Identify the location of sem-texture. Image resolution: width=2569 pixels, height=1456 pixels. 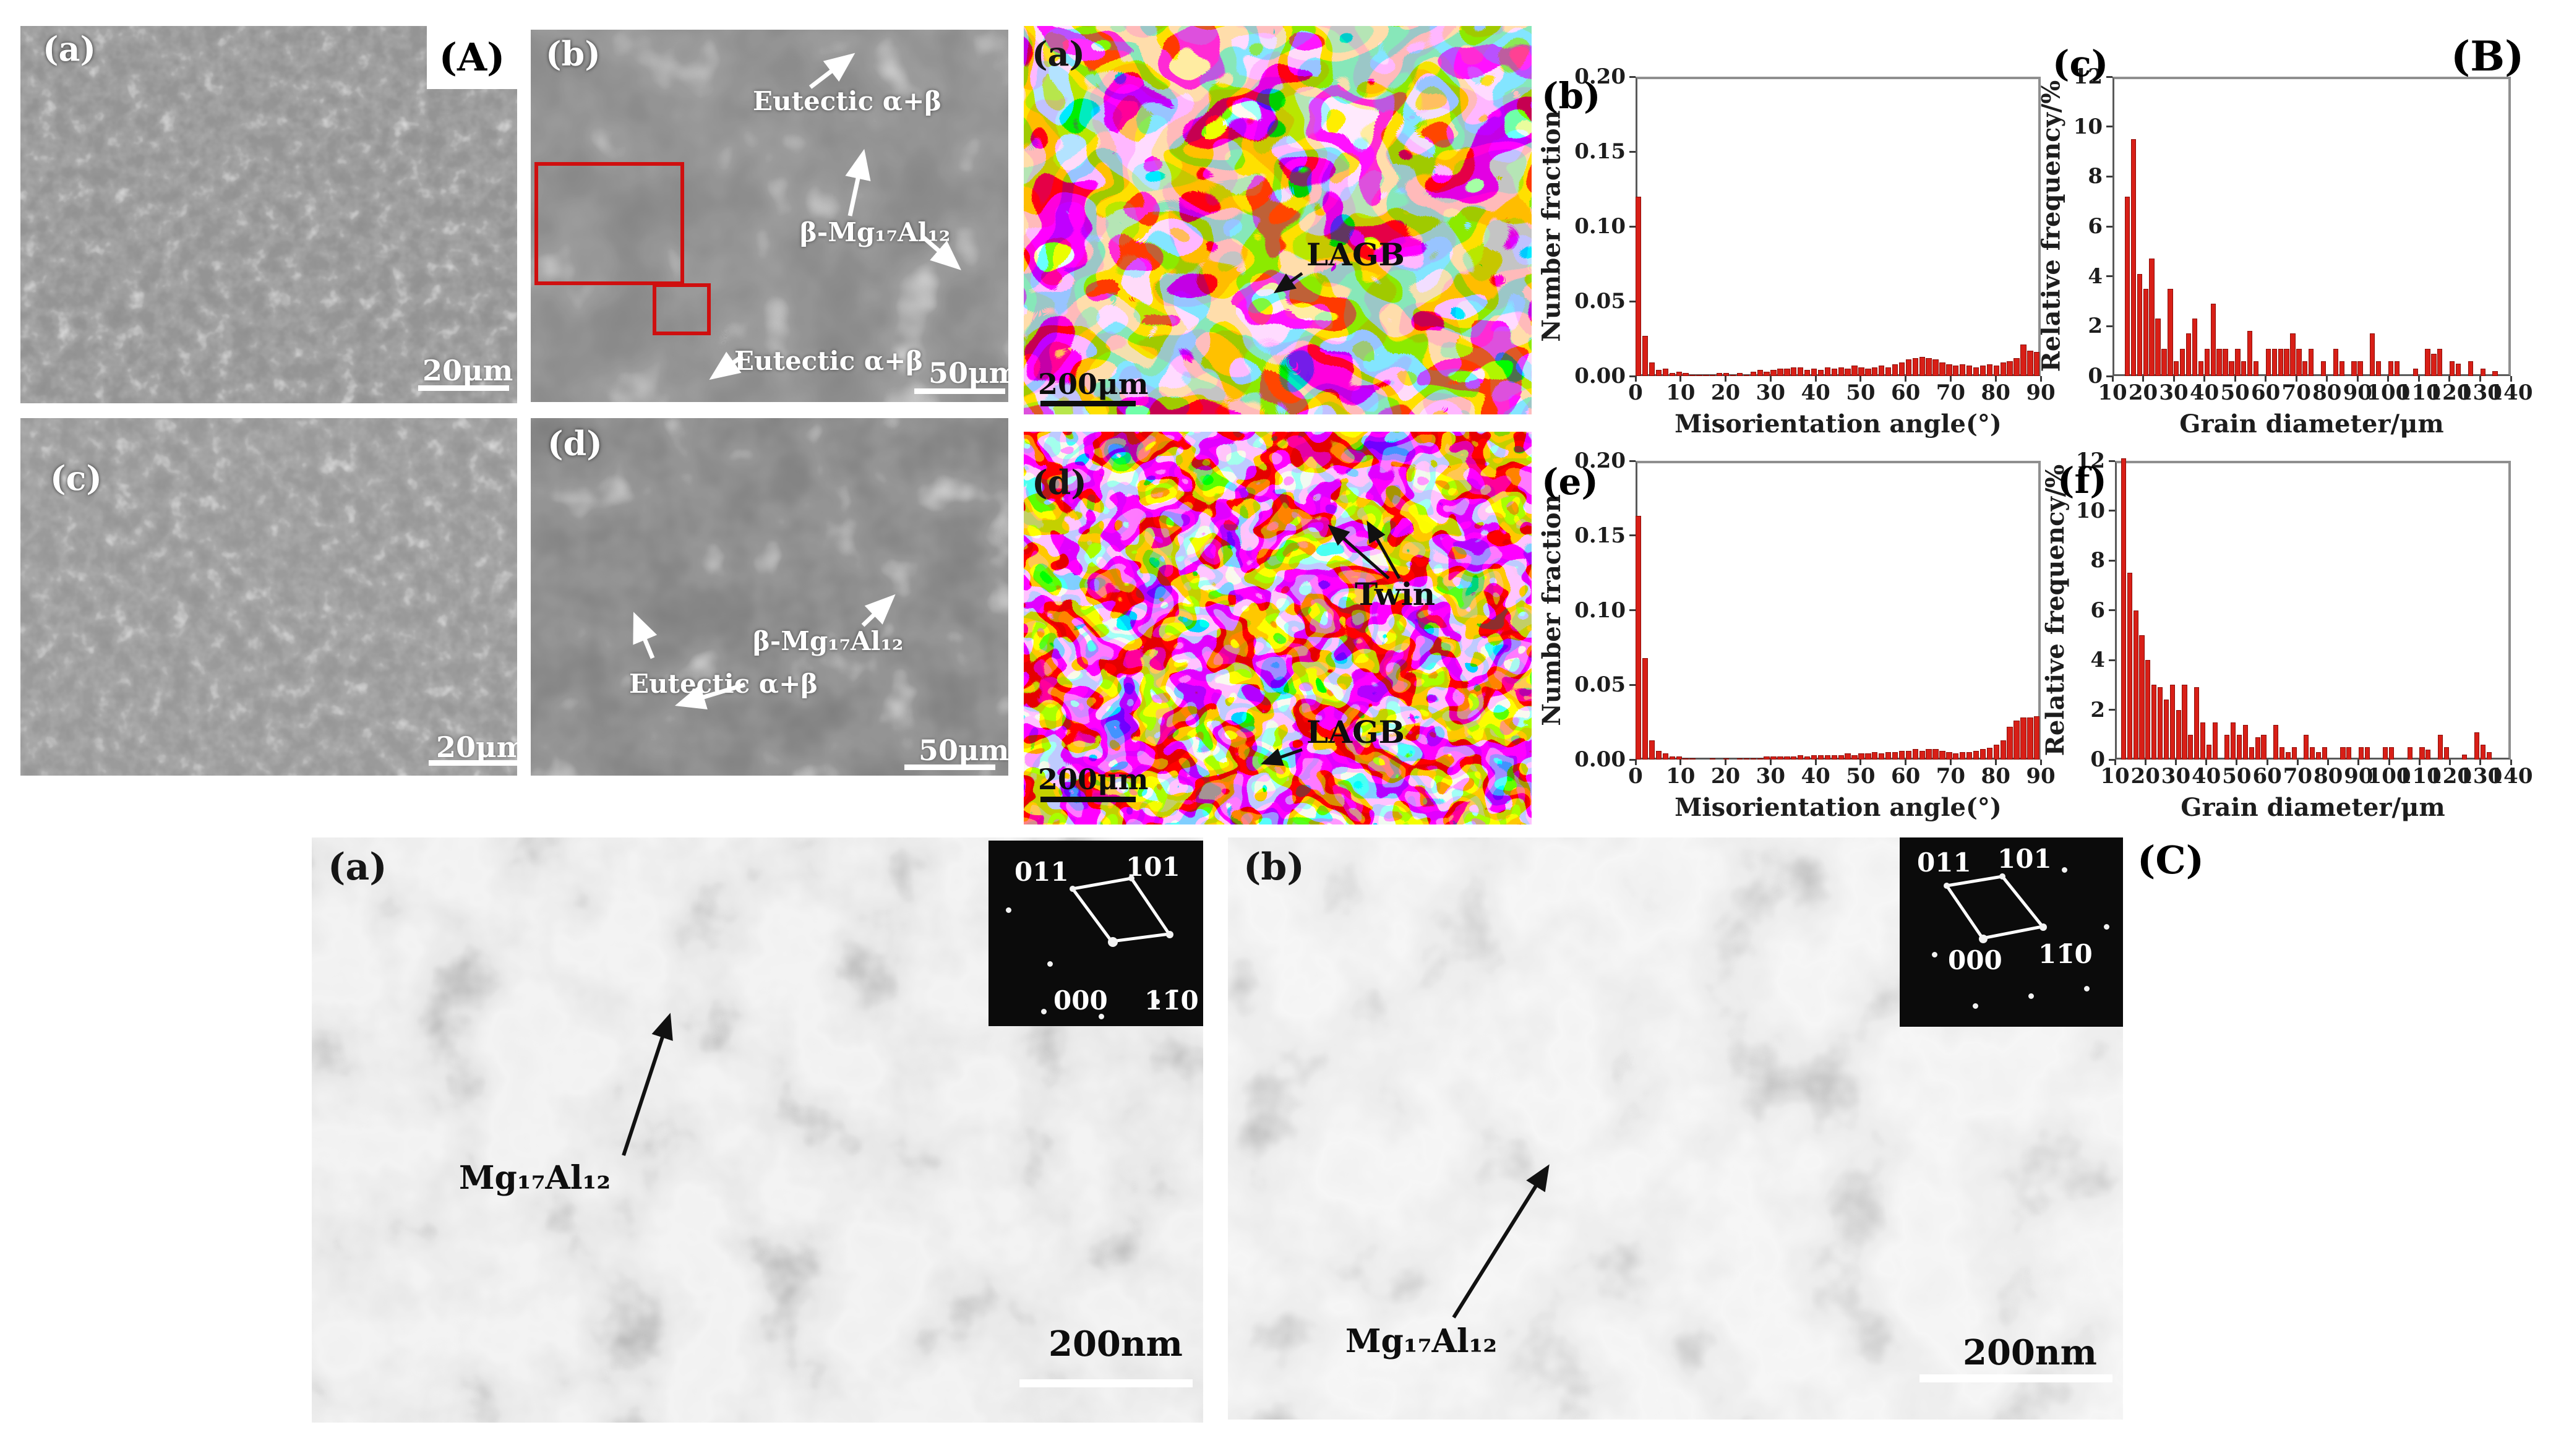
(770, 216).